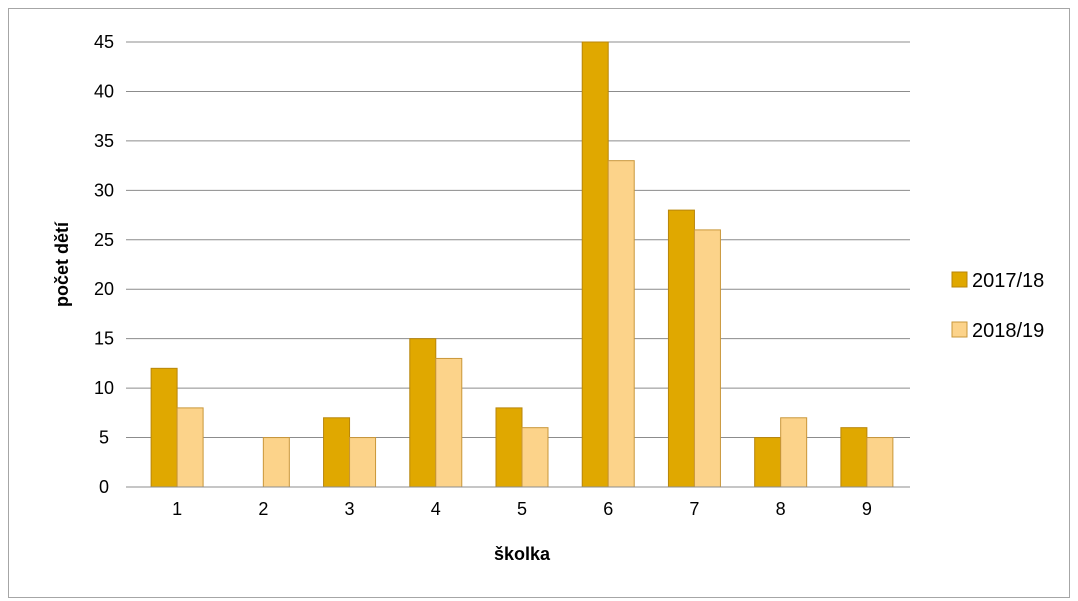  I want to click on x-tick-label: 4, so click(436, 509).